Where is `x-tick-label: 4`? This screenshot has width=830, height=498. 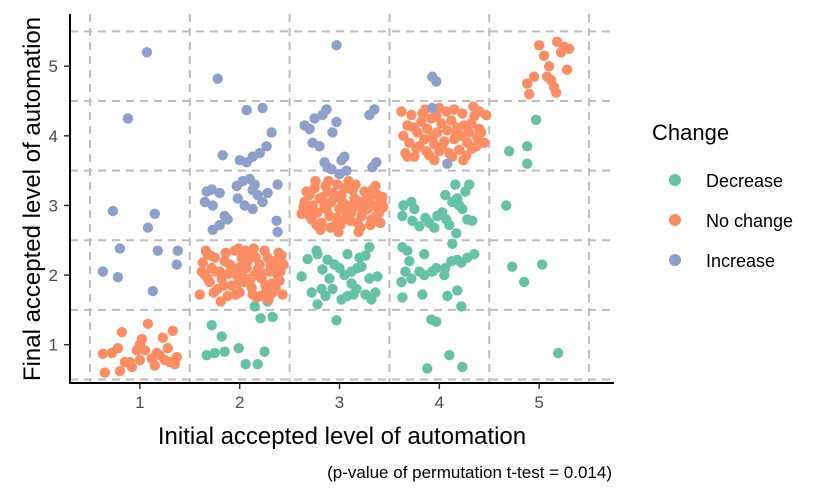 x-tick-label: 4 is located at coordinates (439, 402).